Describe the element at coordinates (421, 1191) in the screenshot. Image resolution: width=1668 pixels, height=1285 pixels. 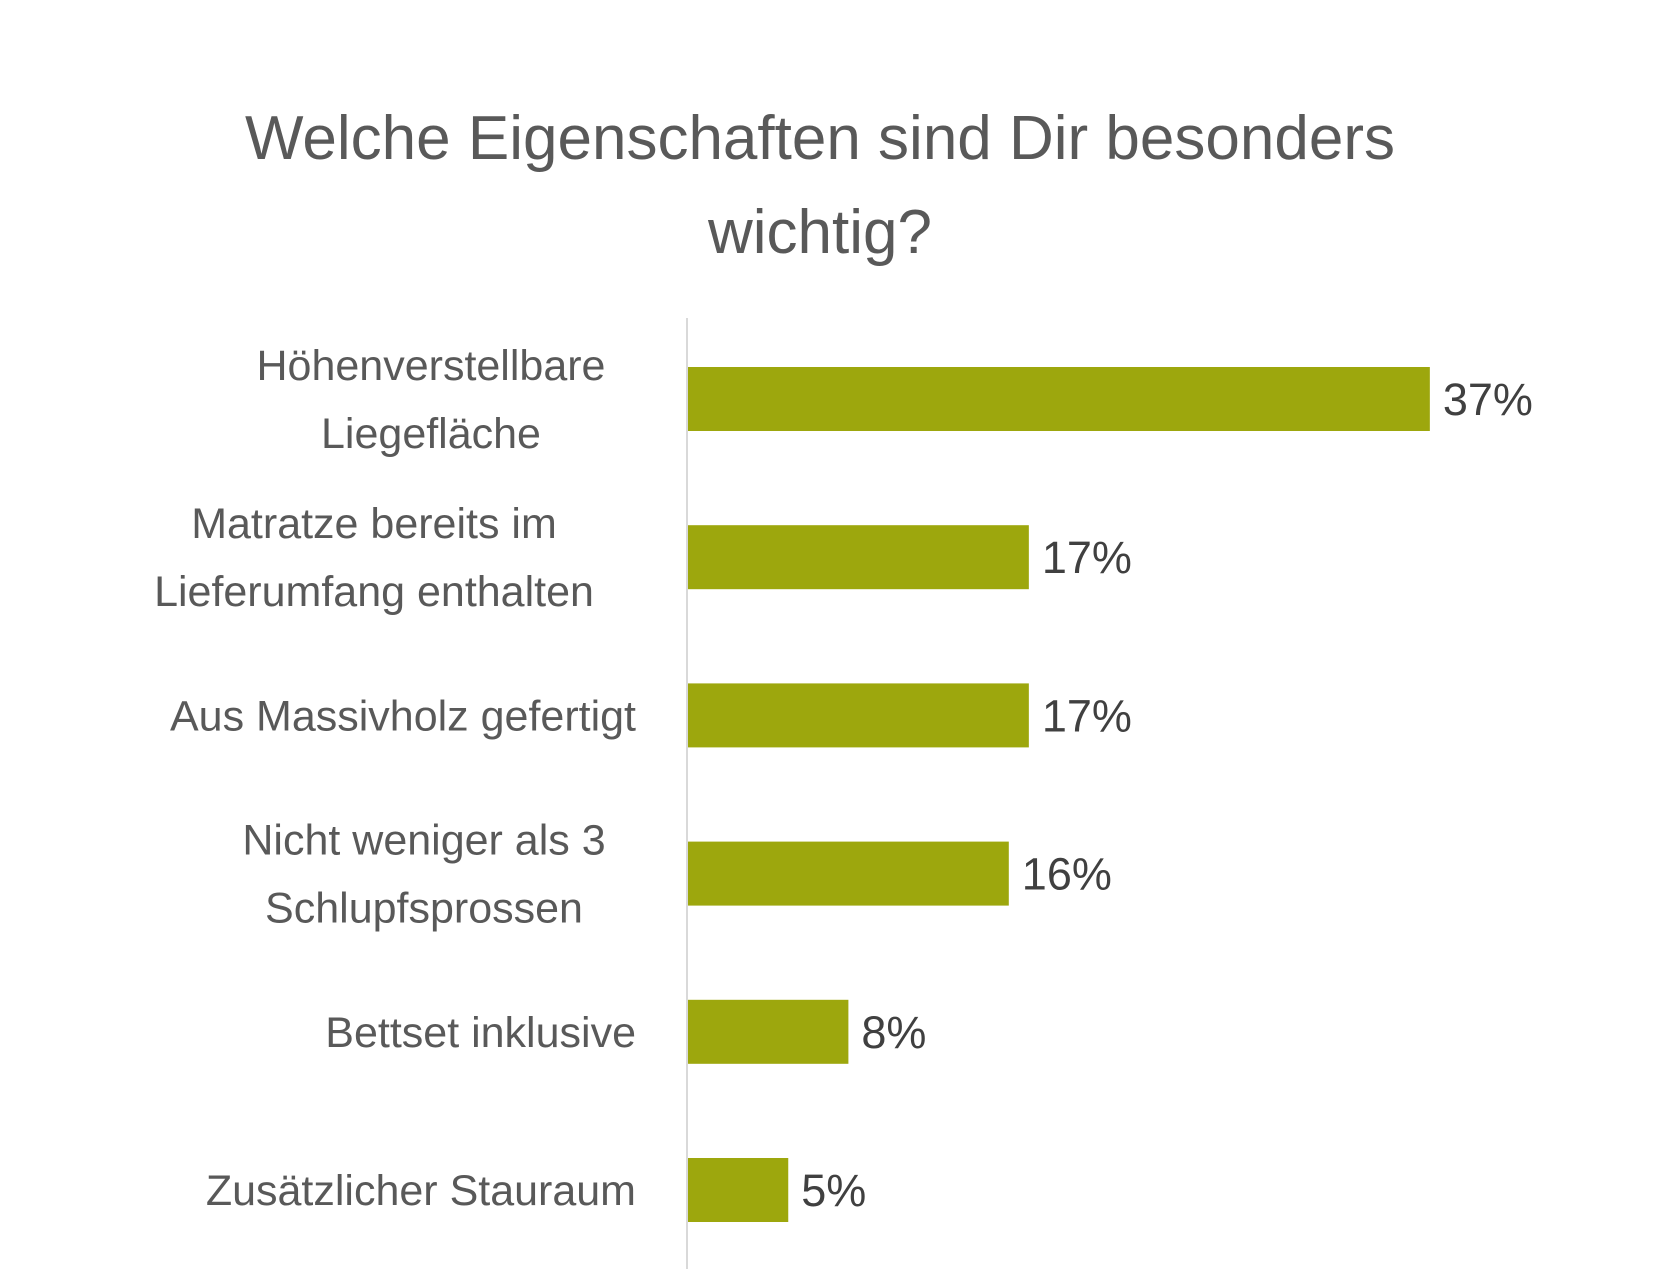
I see `category-label: Zusätzlicher Stauraum` at that location.